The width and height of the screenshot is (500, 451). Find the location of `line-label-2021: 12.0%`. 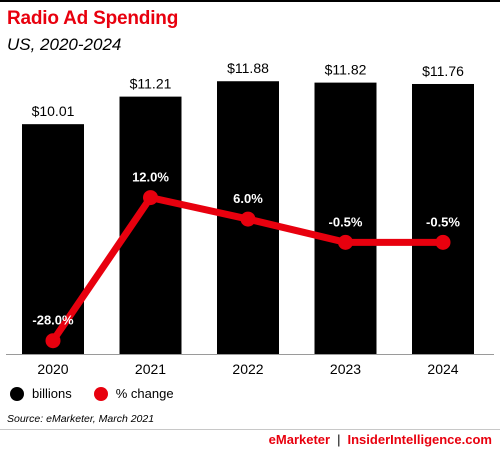

line-label-2021: 12.0% is located at coordinates (150, 177).